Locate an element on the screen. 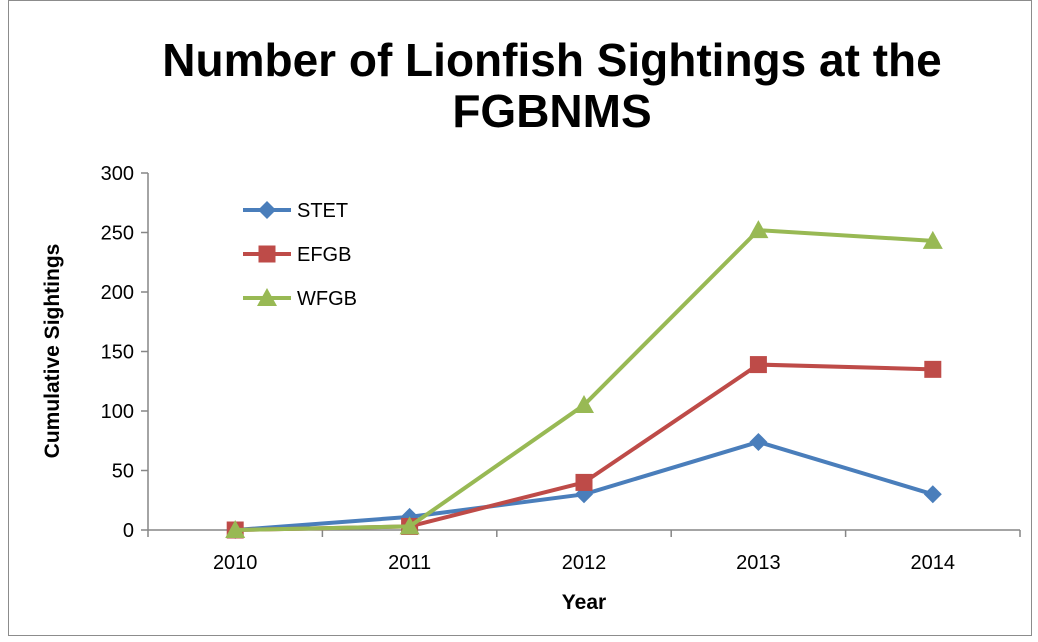 Image resolution: width=1038 pixels, height=642 pixels. y-tick-label: 50 is located at coordinates (123, 472).